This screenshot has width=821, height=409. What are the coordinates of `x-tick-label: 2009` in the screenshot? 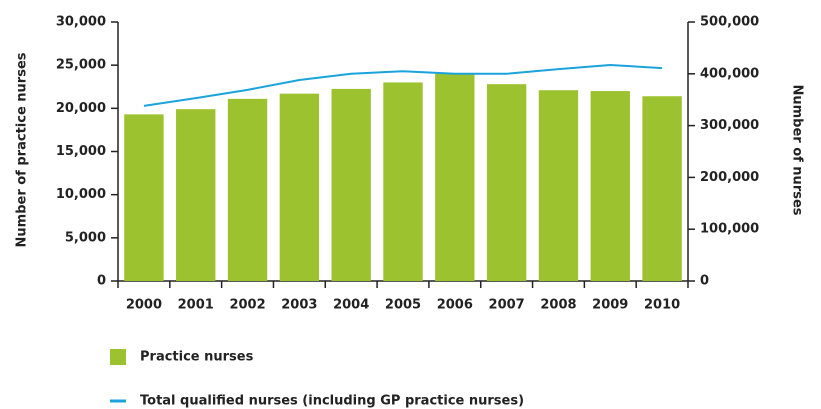 It's located at (610, 305).